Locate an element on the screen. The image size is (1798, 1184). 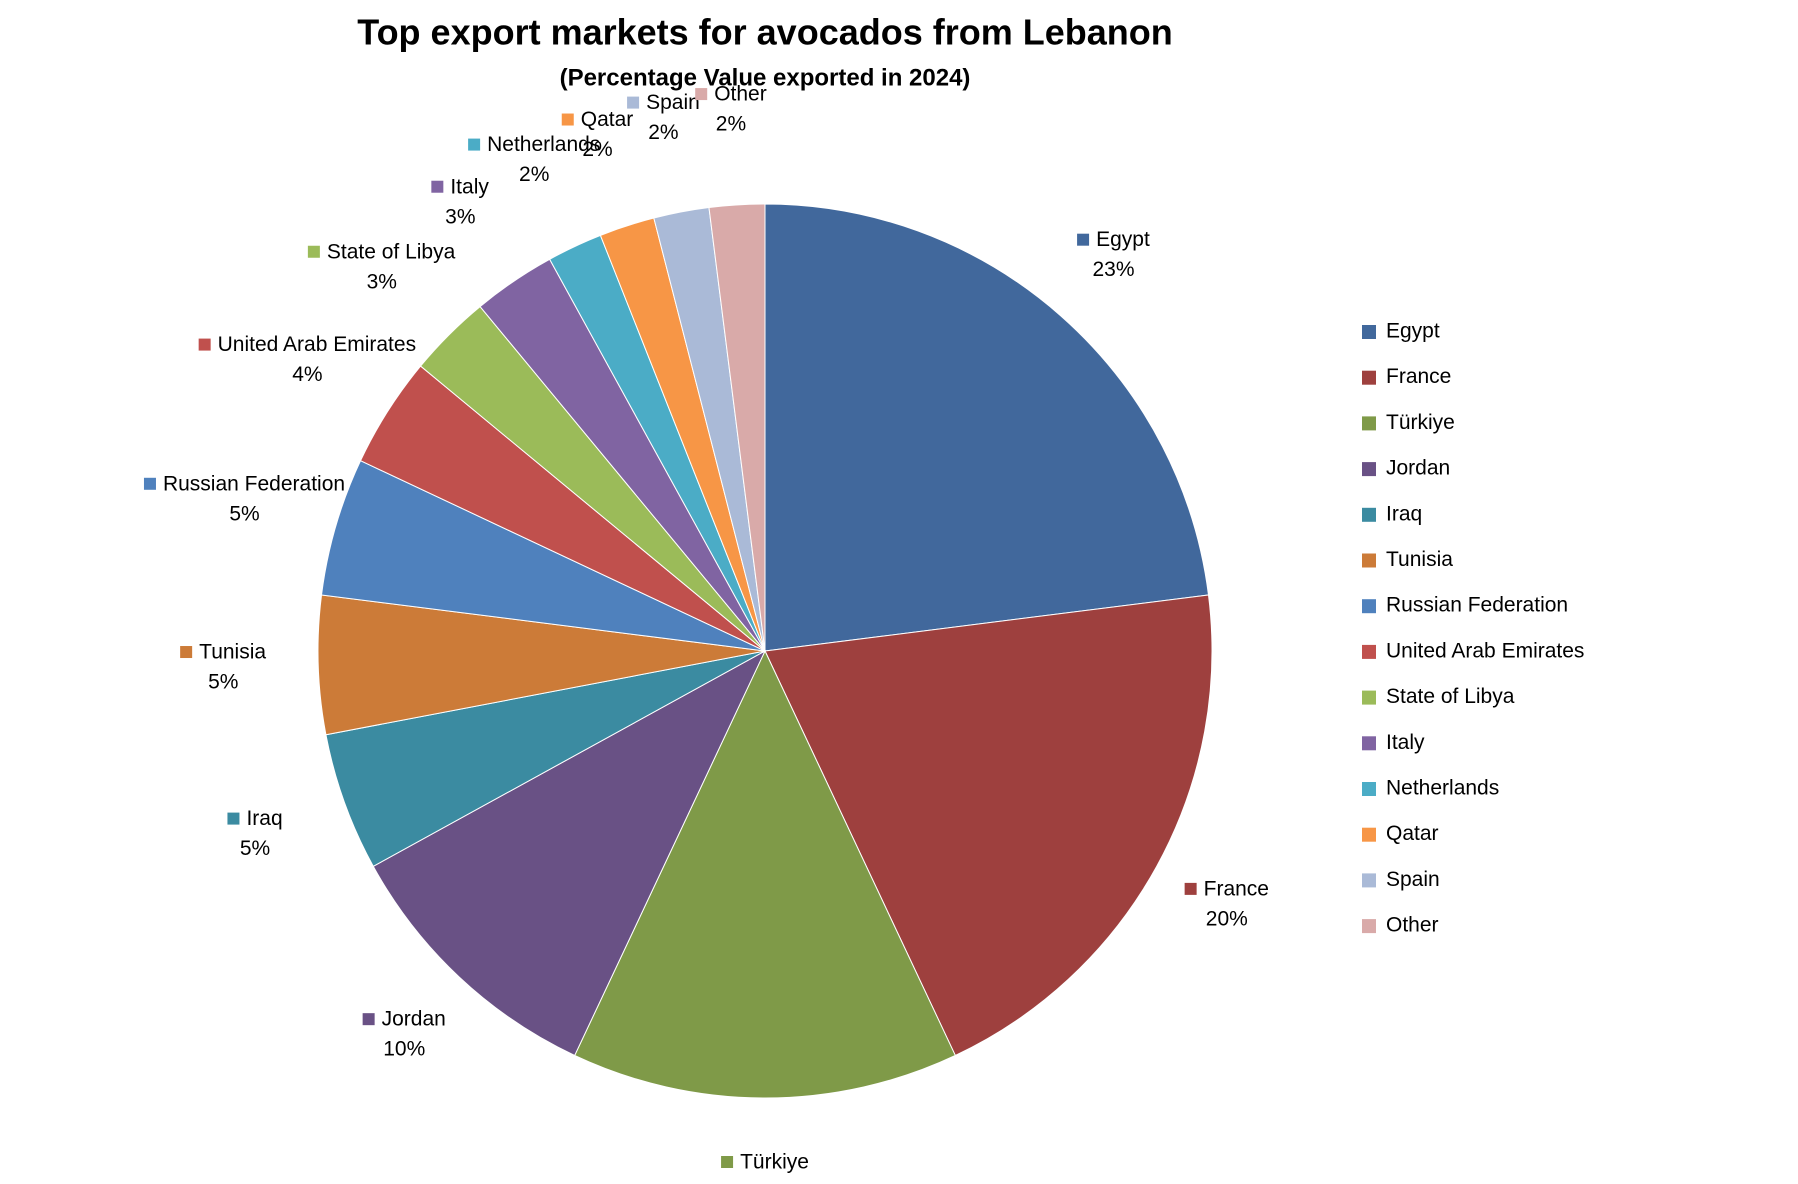
legend-label: Qatar is located at coordinates (1412, 833).